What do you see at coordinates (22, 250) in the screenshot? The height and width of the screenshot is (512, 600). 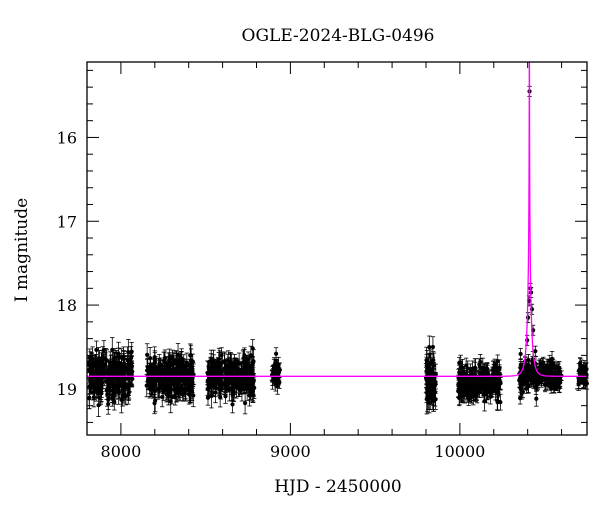 I see `y-axis-label: I magnitude` at bounding box center [22, 250].